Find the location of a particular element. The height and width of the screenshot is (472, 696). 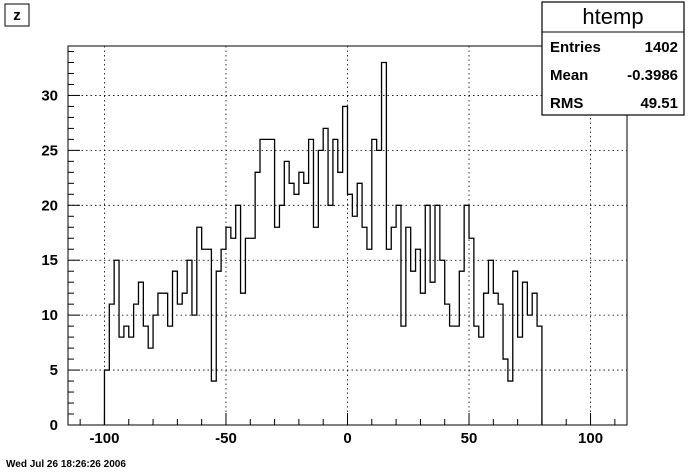

stats-mean-value: -0.3986 is located at coordinates (652, 75).